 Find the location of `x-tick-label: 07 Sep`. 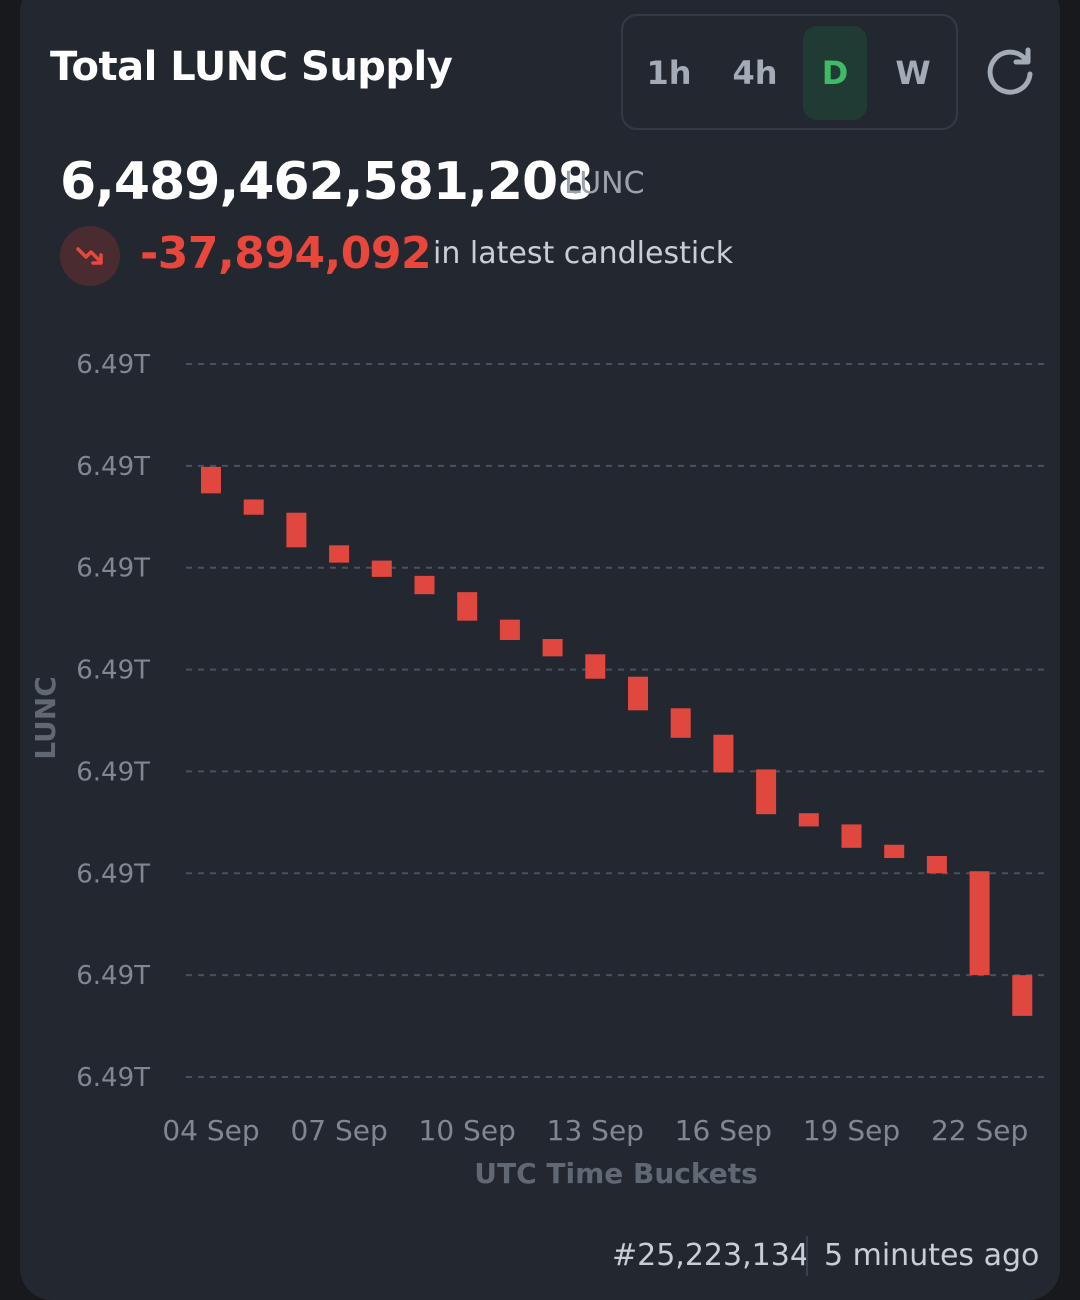

x-tick-label: 07 Sep is located at coordinates (338, 1130).